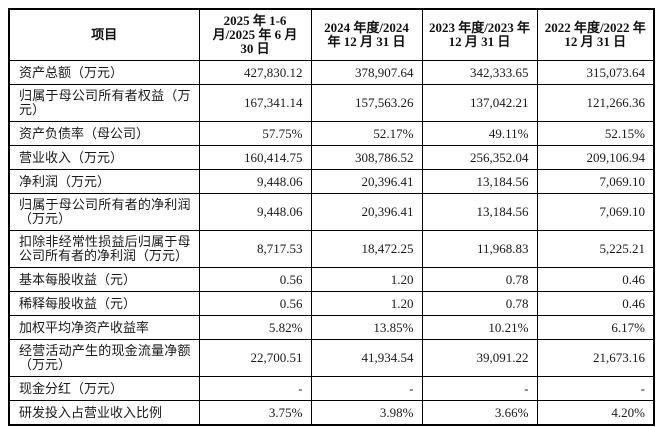 This screenshot has height=427, width=660. I want to click on row-label: 现金分红（万元）, so click(104, 388).